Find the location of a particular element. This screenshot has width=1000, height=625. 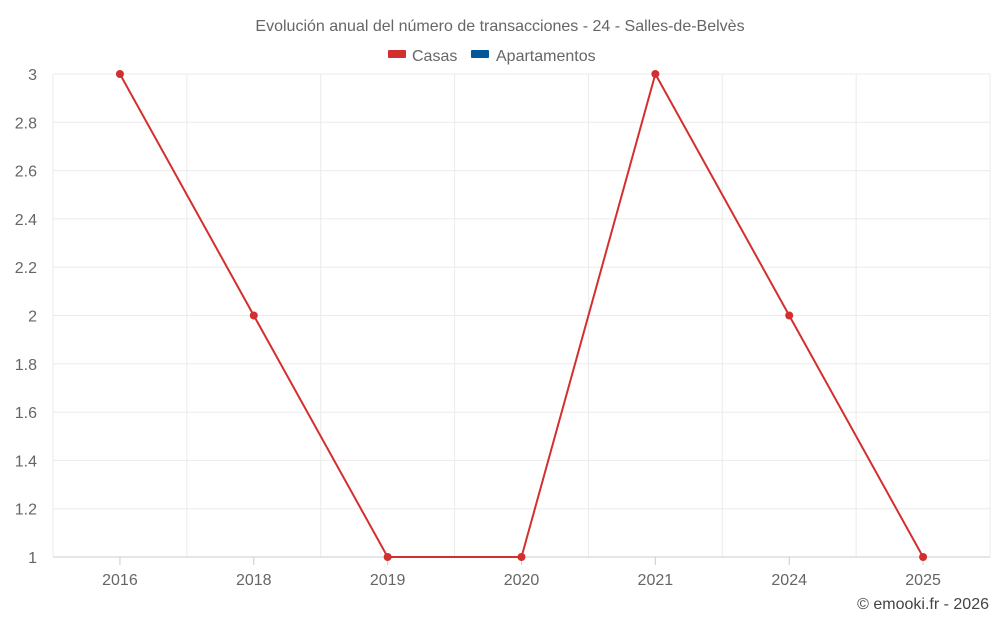

y-tick-label: 1.6 is located at coordinates (26, 413).